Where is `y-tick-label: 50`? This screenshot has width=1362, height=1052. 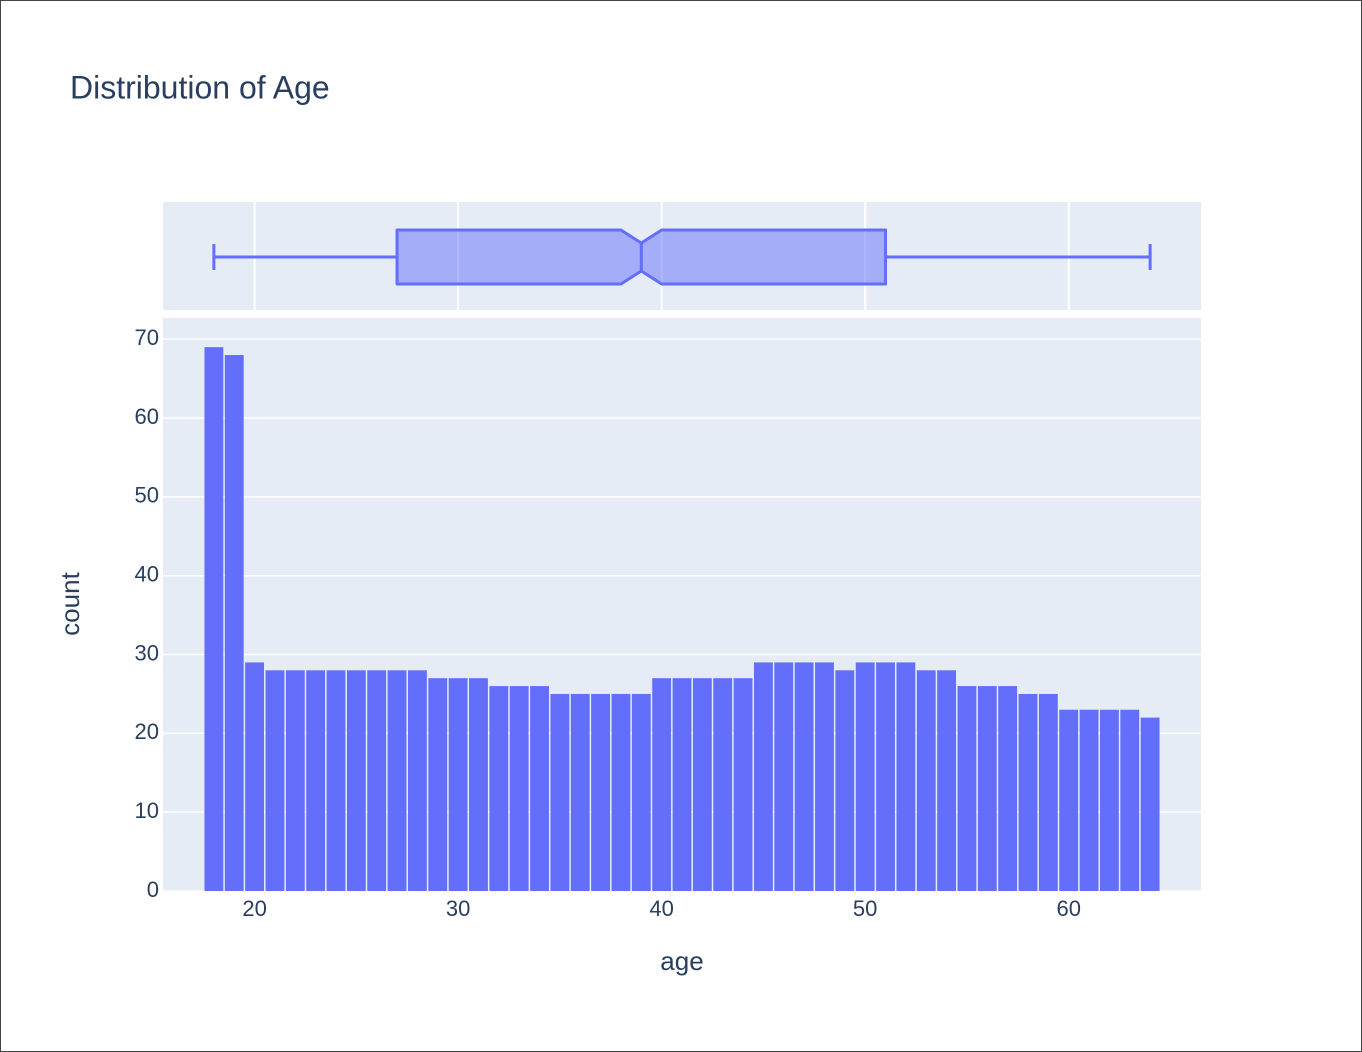
y-tick-label: 50 is located at coordinates (147, 495).